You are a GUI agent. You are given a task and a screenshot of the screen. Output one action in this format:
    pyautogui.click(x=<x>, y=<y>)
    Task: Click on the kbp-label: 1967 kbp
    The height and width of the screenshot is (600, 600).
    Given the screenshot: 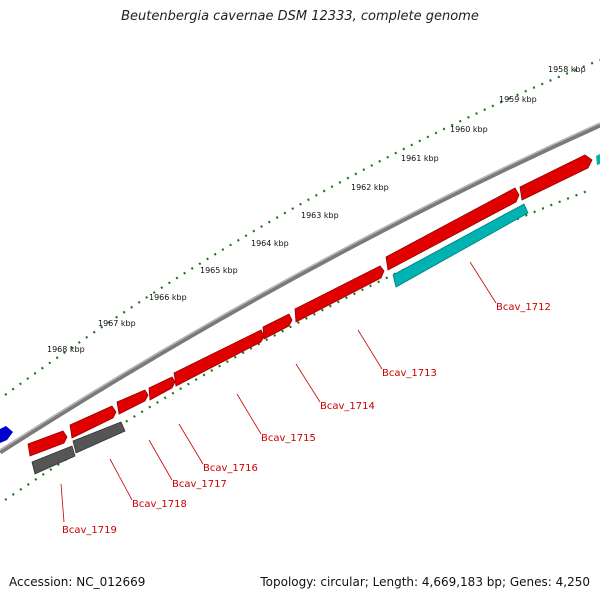 What is the action you would take?
    pyautogui.click(x=117, y=323)
    